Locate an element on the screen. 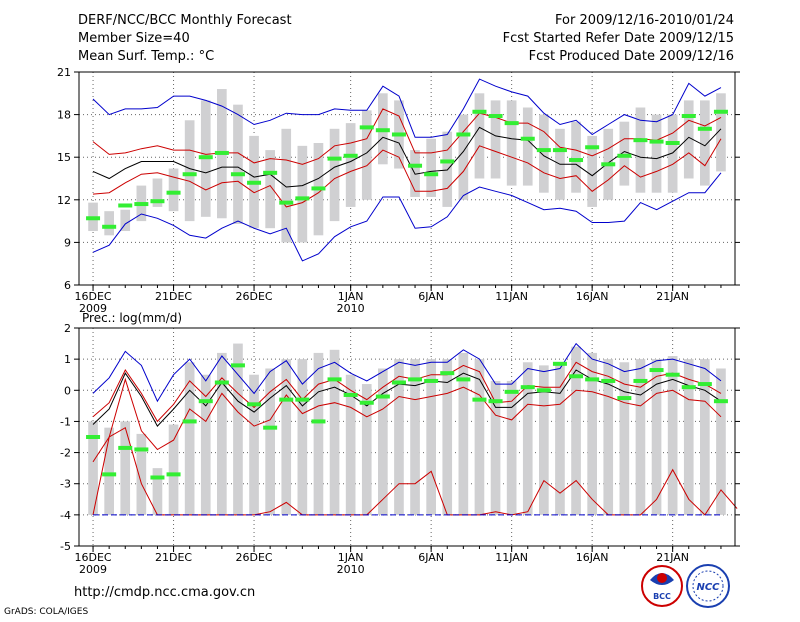 Image resolution: width=800 pixels, height=622 pixels. period-label: For 2009/12/16-2010/01/24 is located at coordinates (644, 20).